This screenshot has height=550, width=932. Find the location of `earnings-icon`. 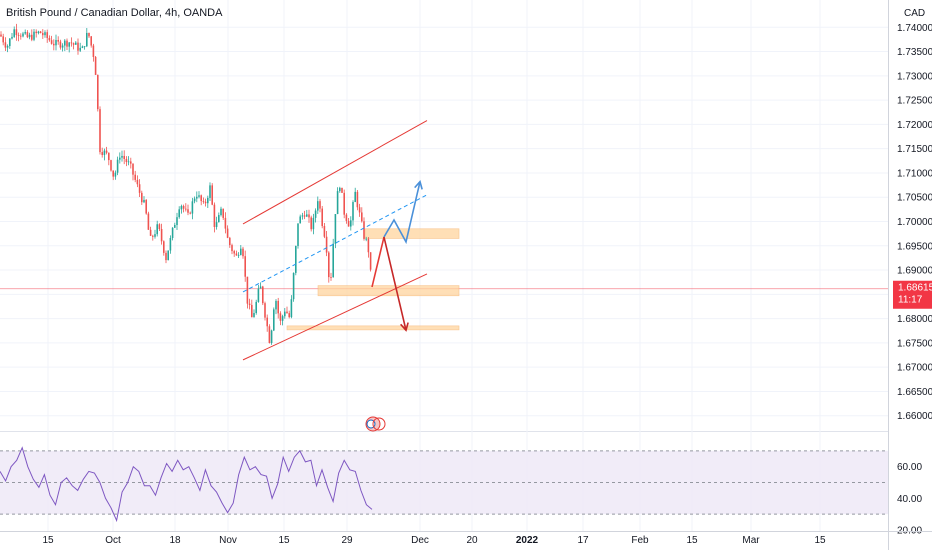

earnings-icon is located at coordinates (375, 424).